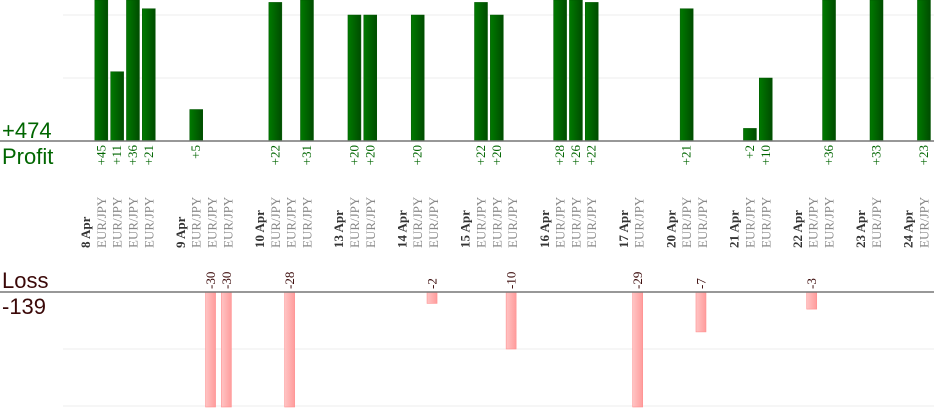 The image size is (934, 420). I want to click on date-label: 24 Apr, so click(908, 229).